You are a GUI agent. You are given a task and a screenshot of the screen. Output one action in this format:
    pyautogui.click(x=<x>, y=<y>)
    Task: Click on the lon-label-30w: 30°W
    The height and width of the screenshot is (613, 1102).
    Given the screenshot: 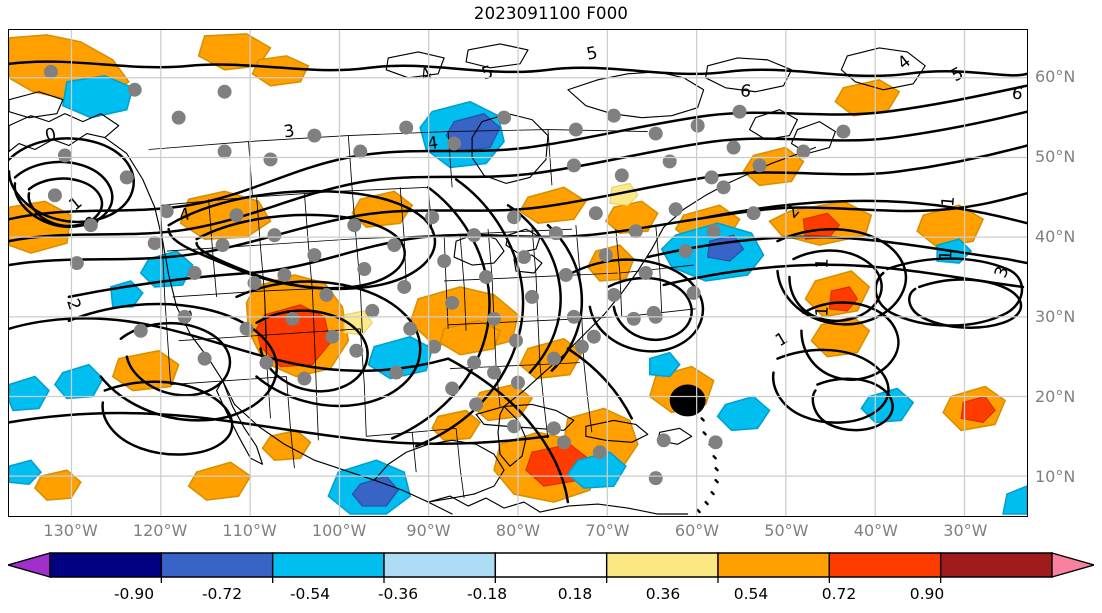 What is the action you would take?
    pyautogui.click(x=965, y=530)
    